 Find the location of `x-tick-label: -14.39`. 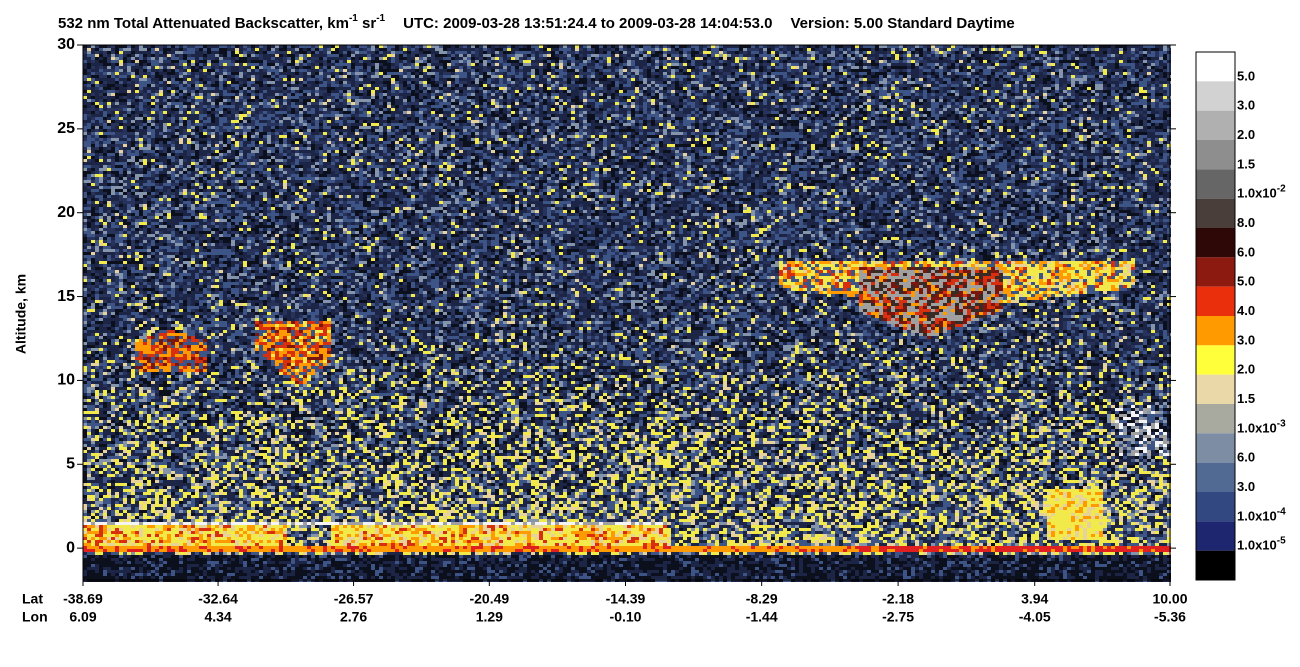

x-tick-label: -14.39 is located at coordinates (626, 599).